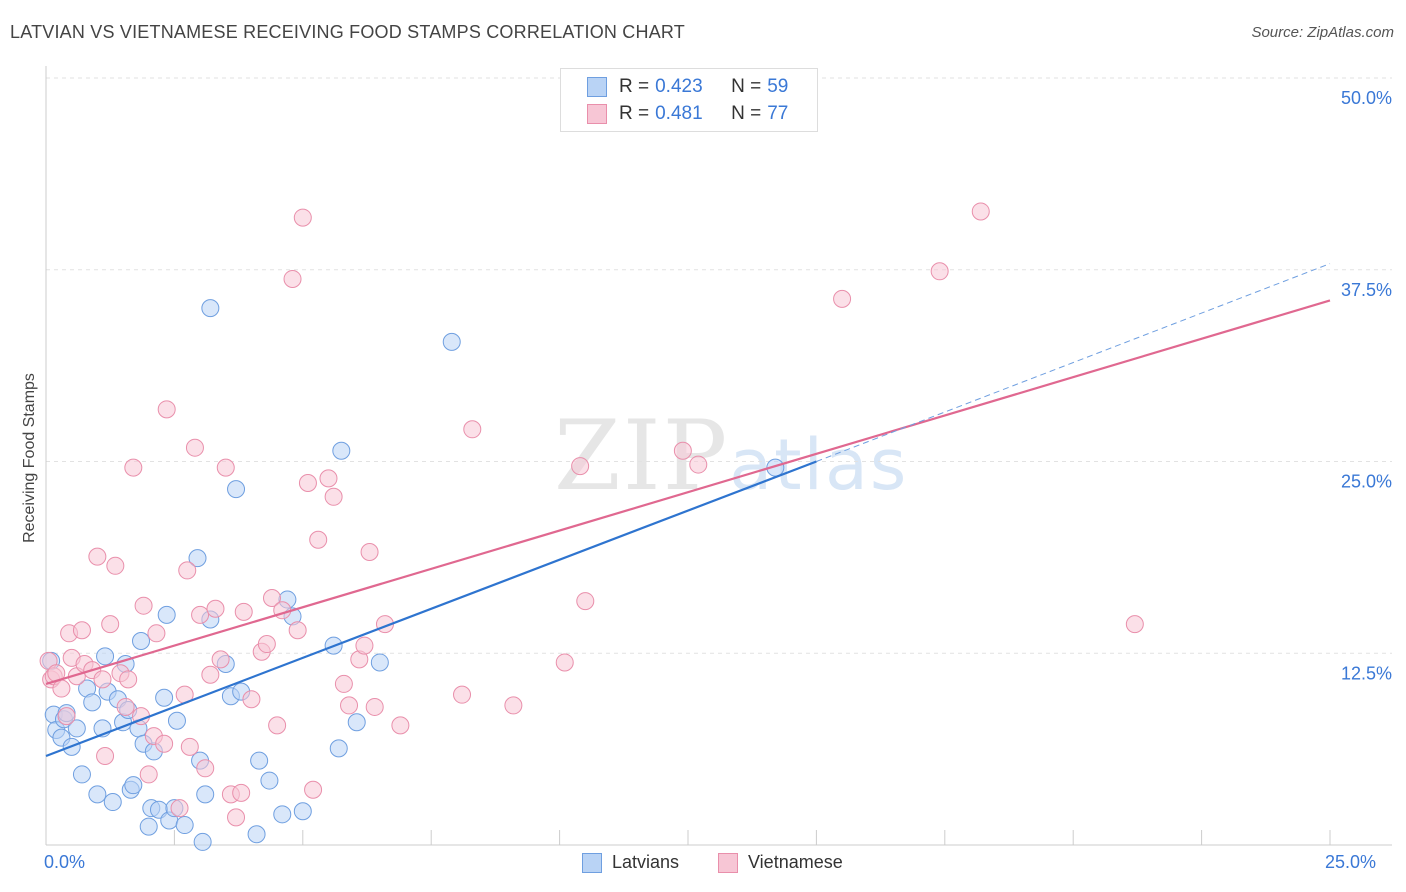 The width and height of the screenshot is (1406, 892). I want to click on x-tick-max: 25.0%, so click(1351, 862).